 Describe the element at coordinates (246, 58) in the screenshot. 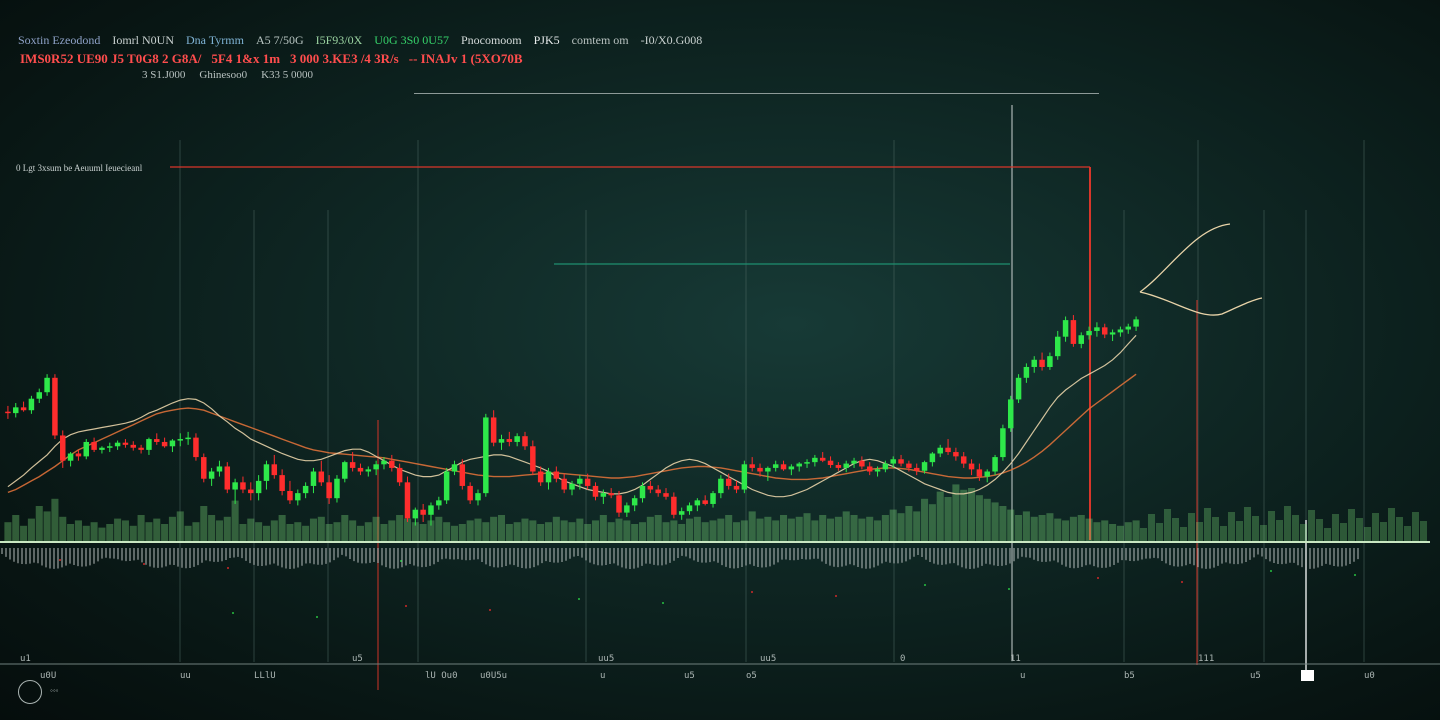

I see `ohlc-item-1: 5F4 1&x 1m` at that location.